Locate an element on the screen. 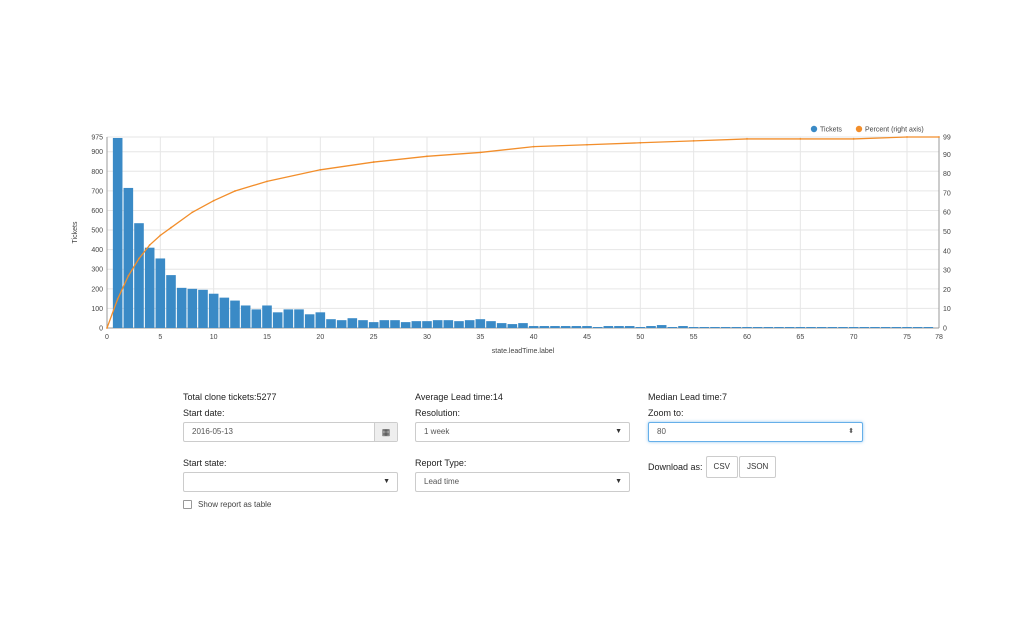 The image size is (1020, 638). calendar-icon: ▦ is located at coordinates (385, 432).